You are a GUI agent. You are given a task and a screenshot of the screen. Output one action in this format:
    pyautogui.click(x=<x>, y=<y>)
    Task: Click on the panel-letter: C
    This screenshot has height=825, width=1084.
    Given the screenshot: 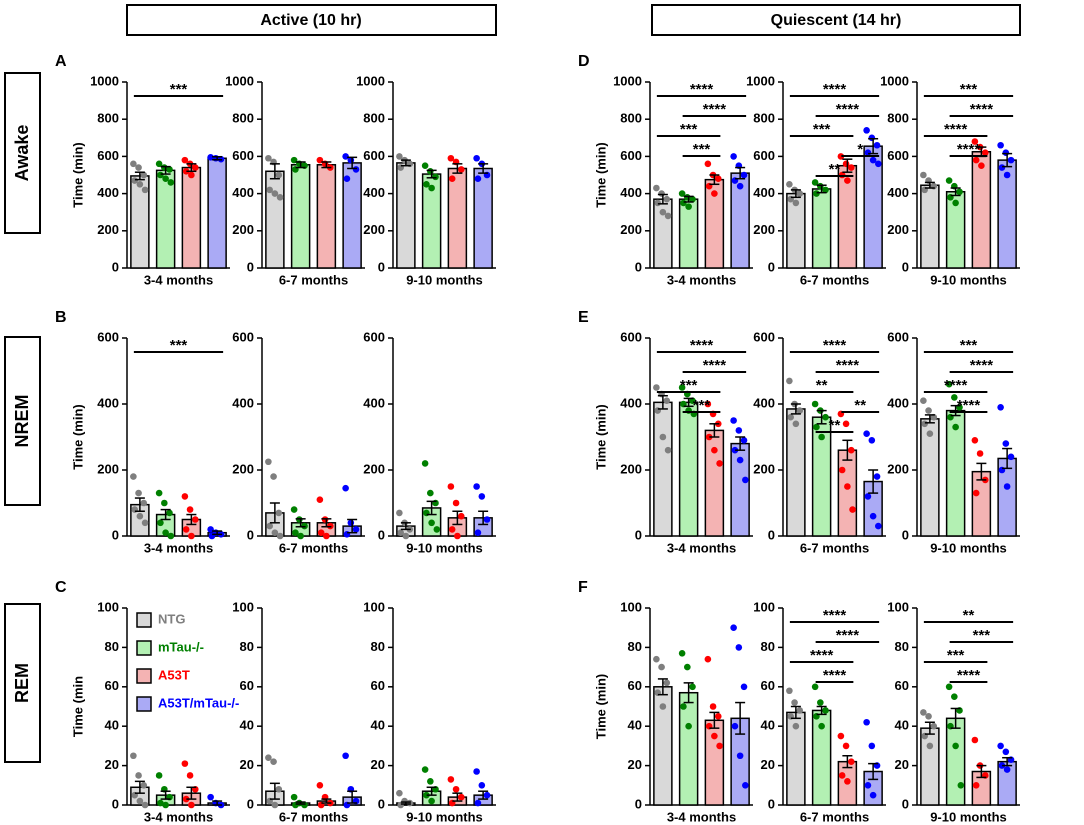 What is the action you would take?
    pyautogui.click(x=61, y=587)
    